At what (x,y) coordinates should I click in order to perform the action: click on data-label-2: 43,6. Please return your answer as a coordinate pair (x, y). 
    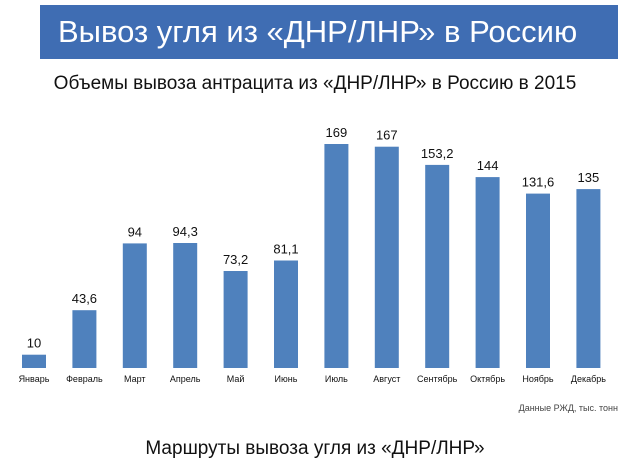
    Looking at the image, I should click on (84, 298).